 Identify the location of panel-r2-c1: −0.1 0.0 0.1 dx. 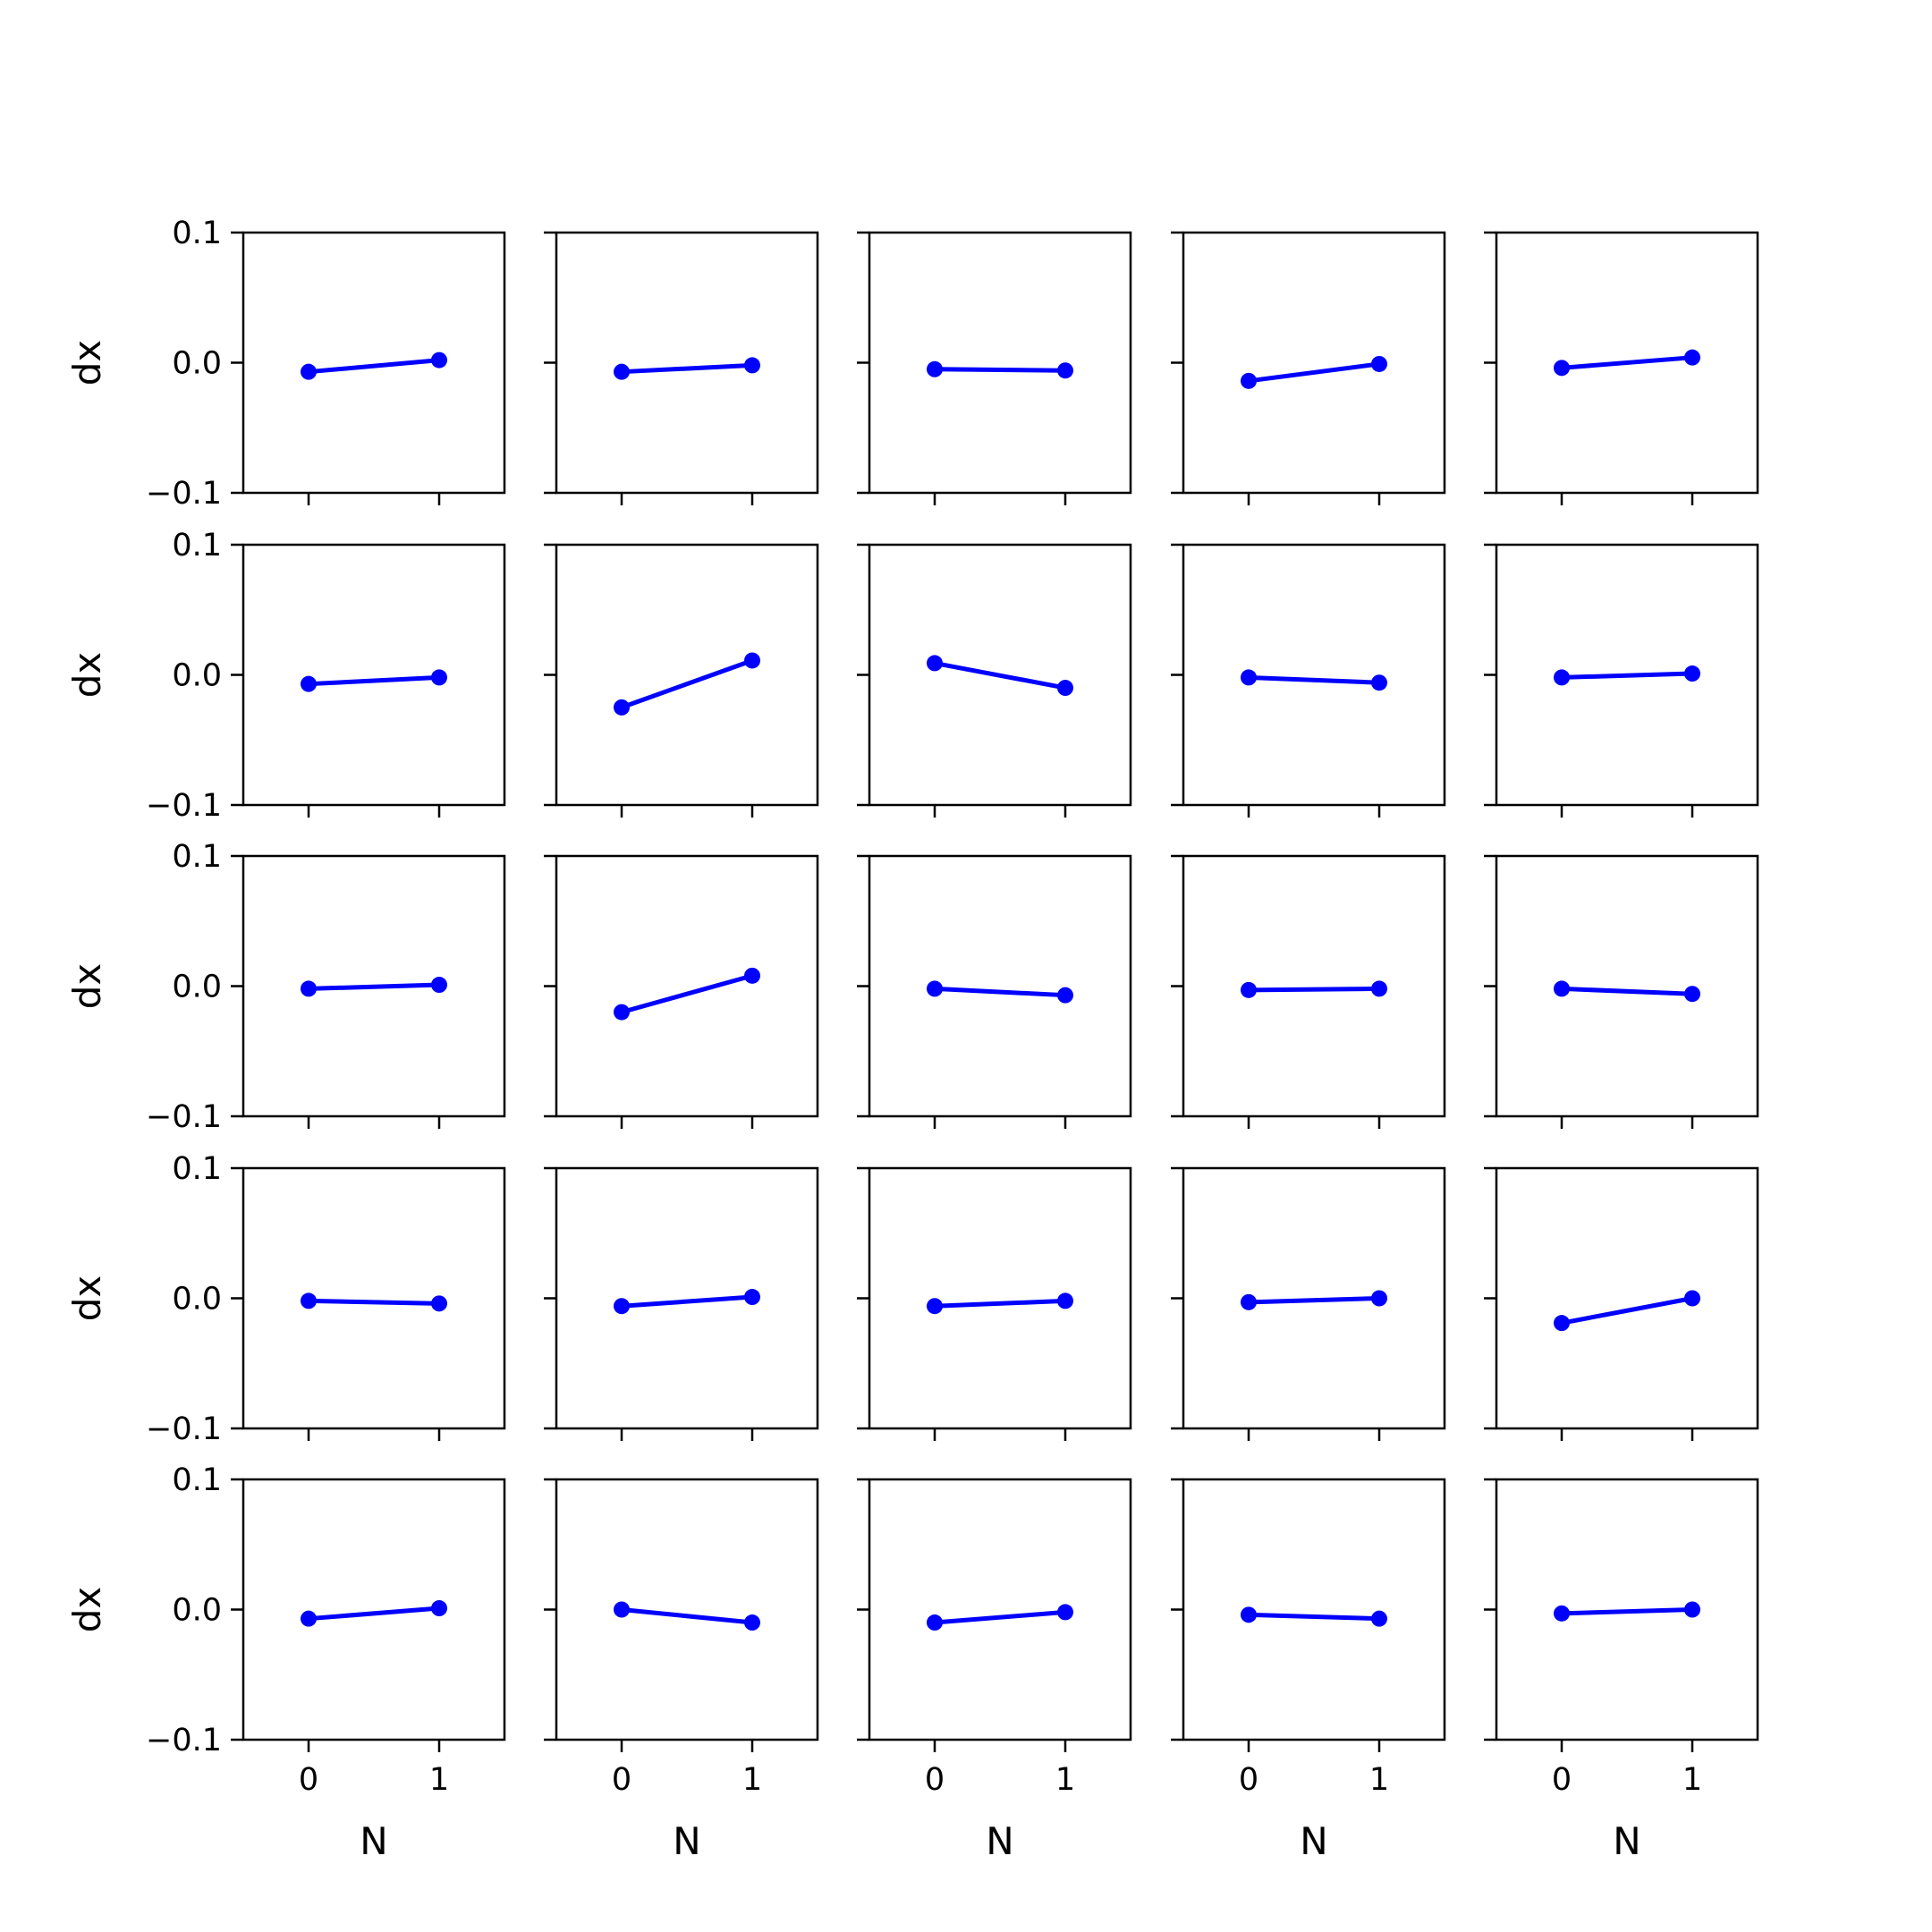
(285, 676).